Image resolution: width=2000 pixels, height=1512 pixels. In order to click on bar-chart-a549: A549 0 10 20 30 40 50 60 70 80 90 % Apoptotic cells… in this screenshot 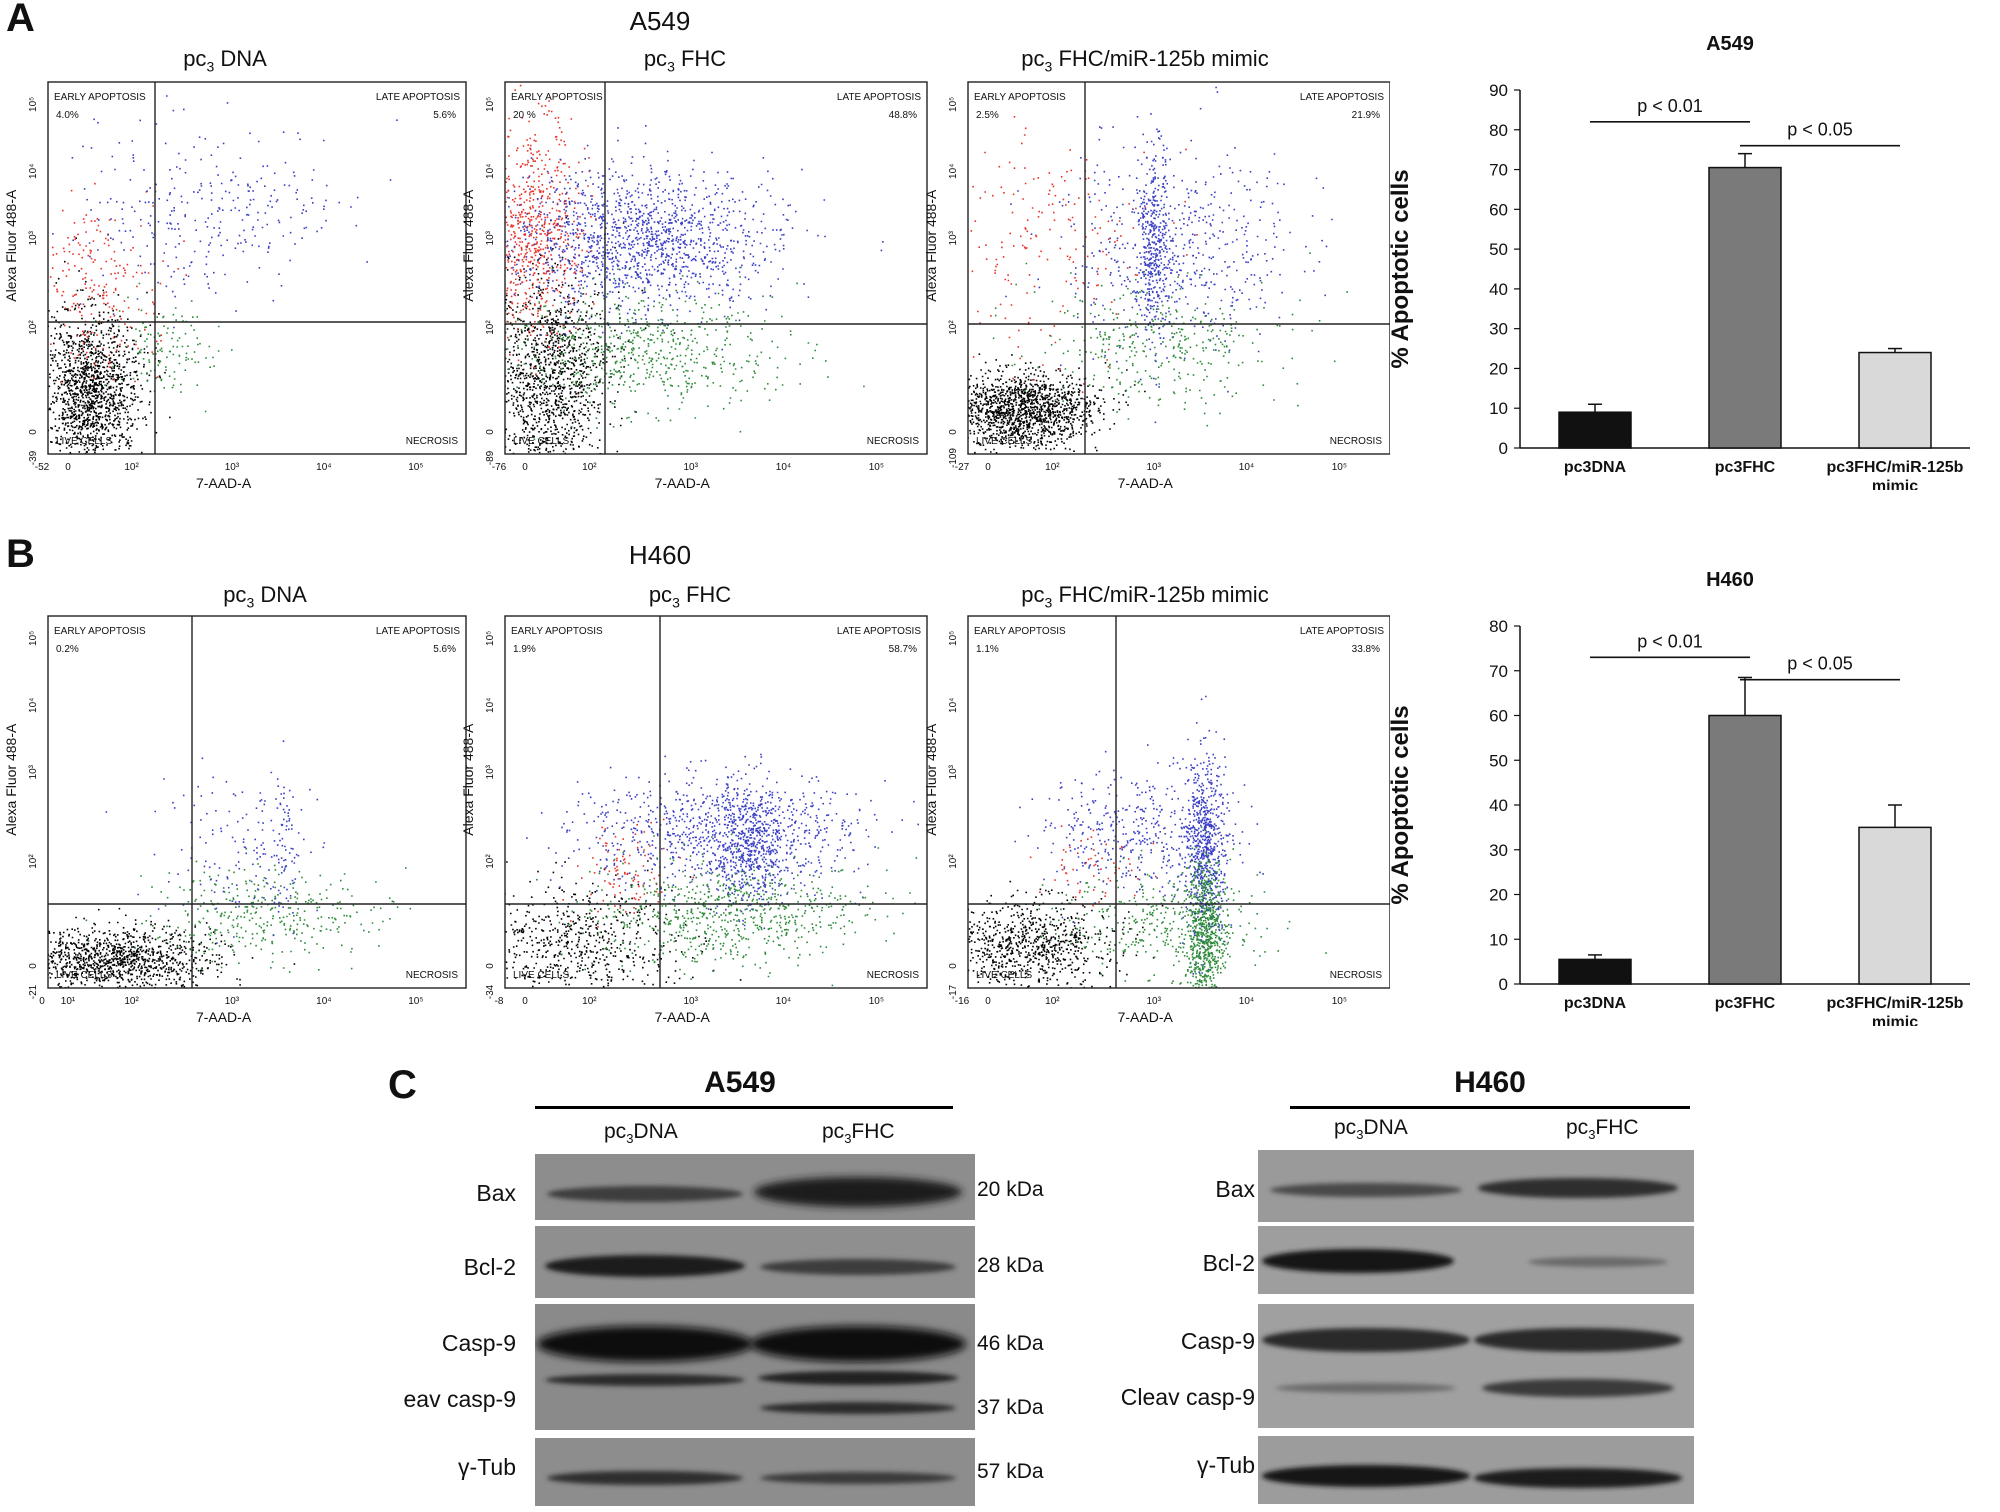, I will do `click(1678, 261)`.